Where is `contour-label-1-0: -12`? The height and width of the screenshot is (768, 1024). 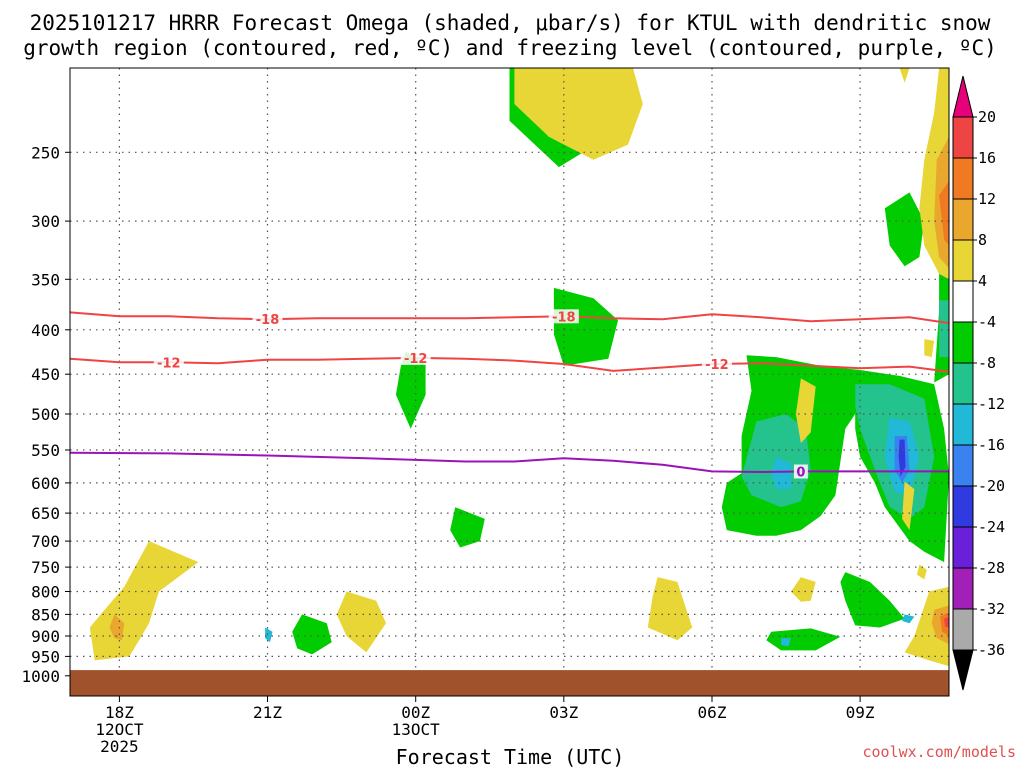
contour-label-1-0: -12 is located at coordinates (169, 363).